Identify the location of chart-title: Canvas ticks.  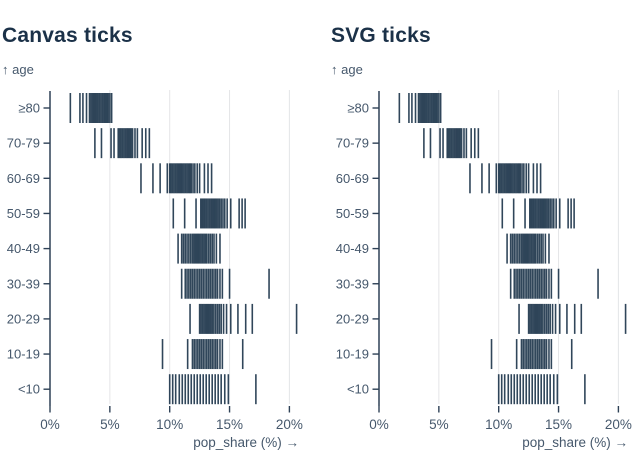
(67, 35).